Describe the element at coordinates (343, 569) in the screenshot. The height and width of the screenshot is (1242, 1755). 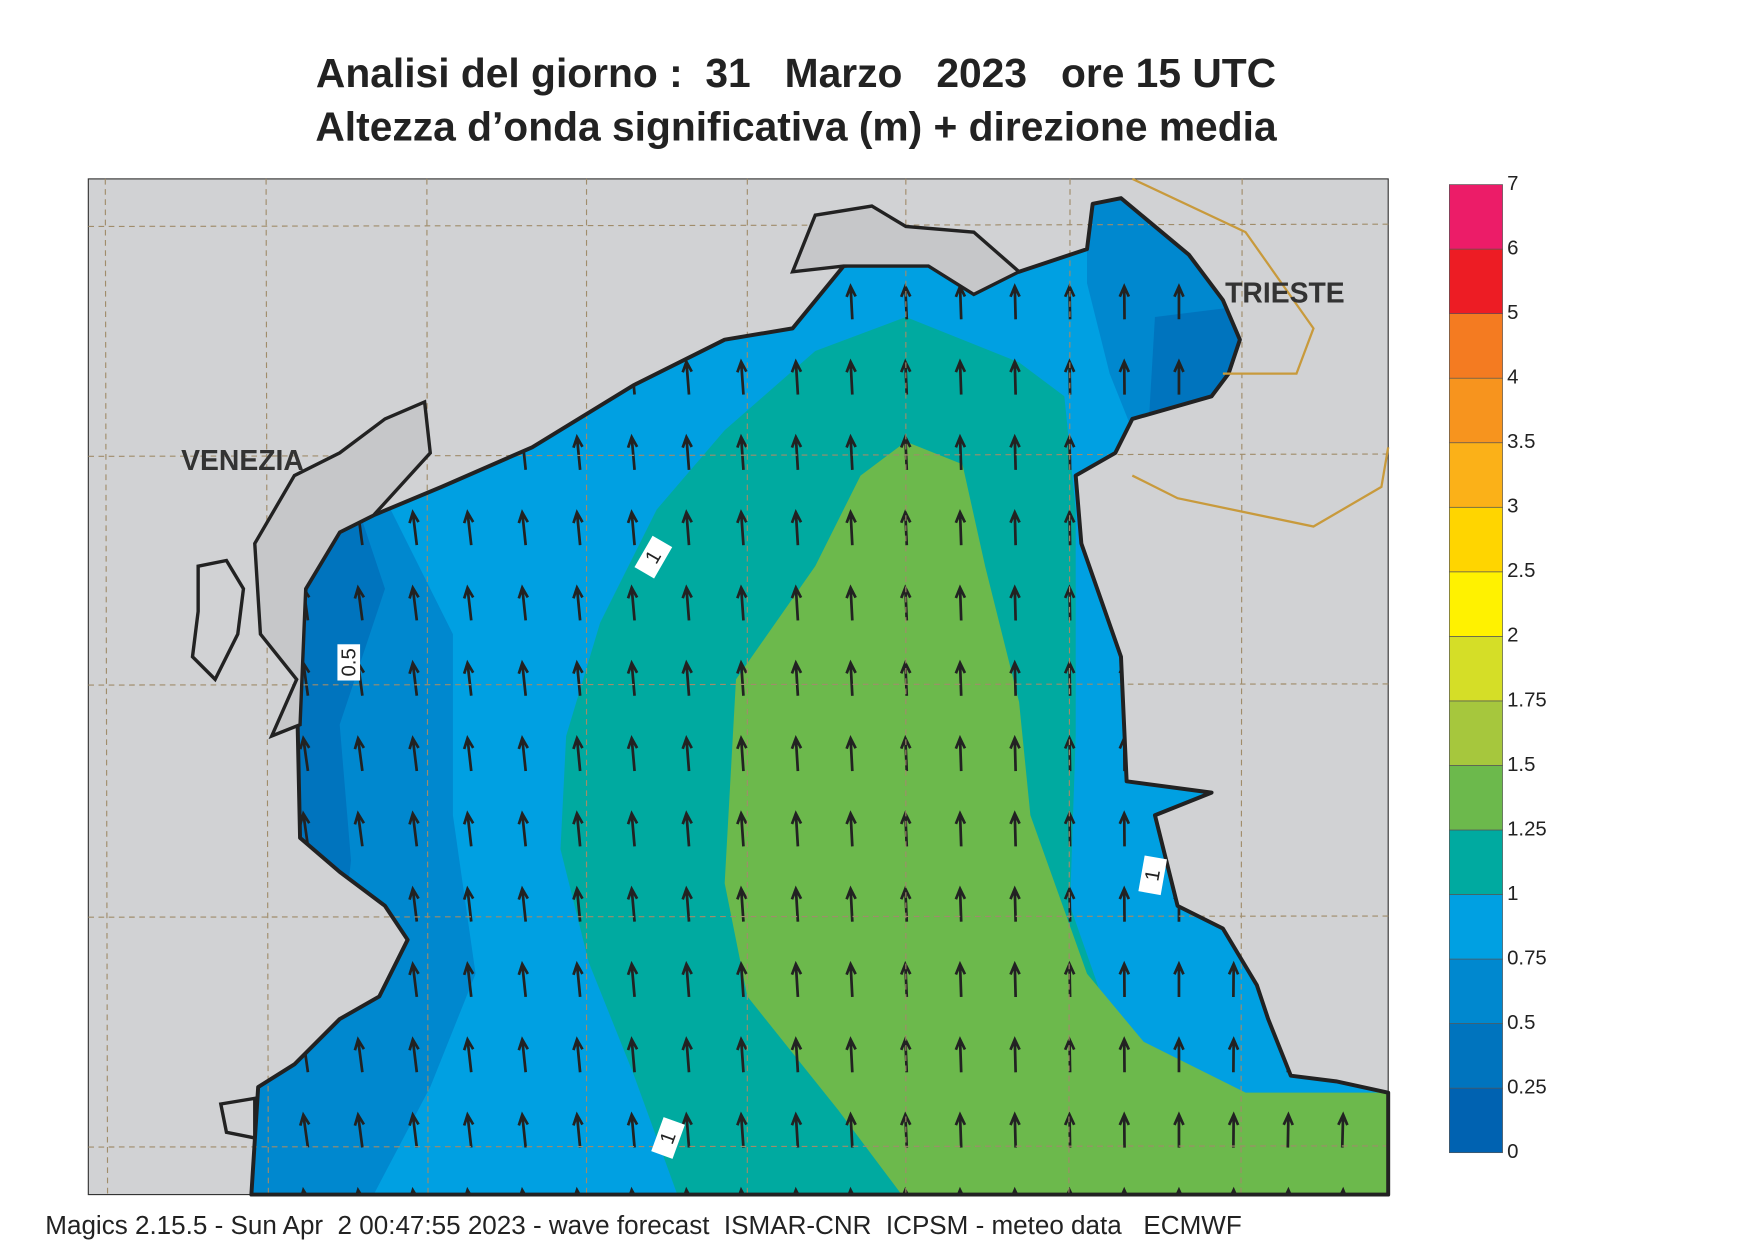
I see `lagoon` at that location.